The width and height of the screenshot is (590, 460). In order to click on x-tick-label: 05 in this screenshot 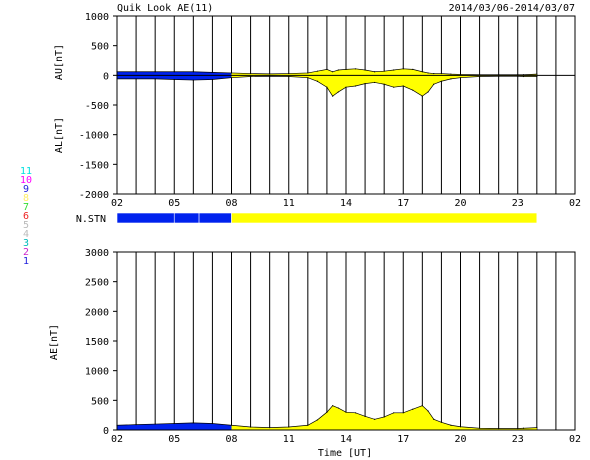, I will do `click(174, 203)`.